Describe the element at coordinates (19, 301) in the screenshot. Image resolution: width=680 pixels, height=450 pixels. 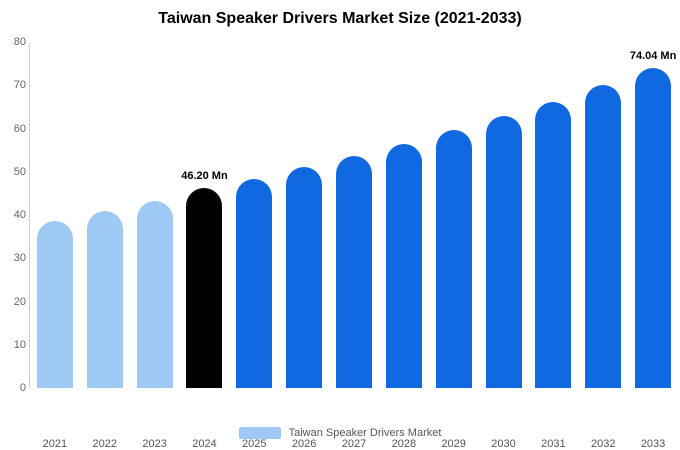
I see `y-tick-label: 20` at that location.